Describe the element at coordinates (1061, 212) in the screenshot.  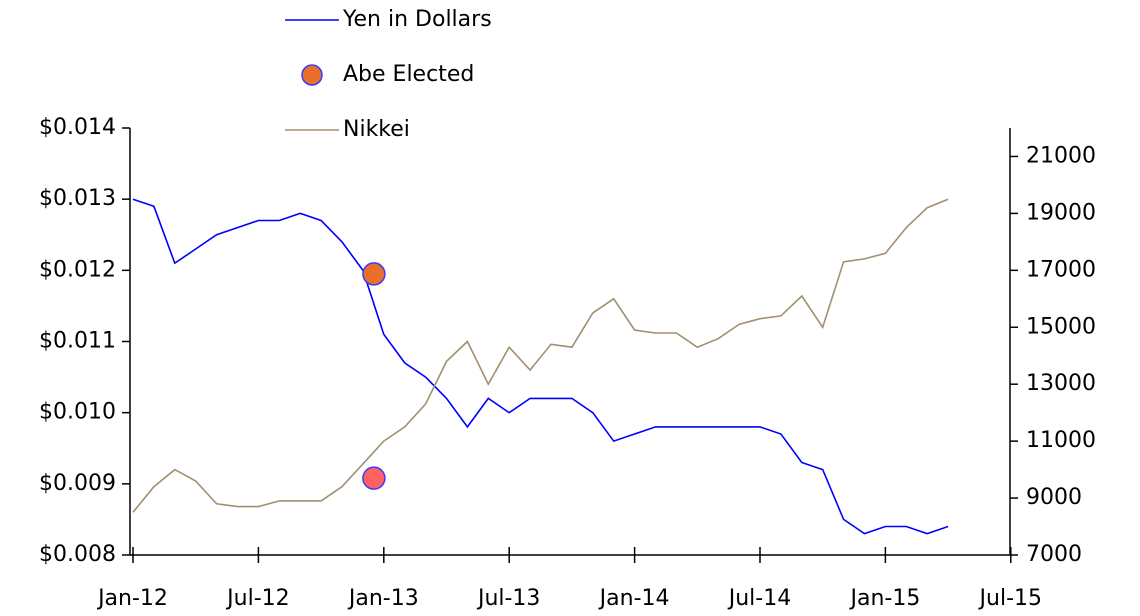
I see `y2-tick-label: 19000` at that location.